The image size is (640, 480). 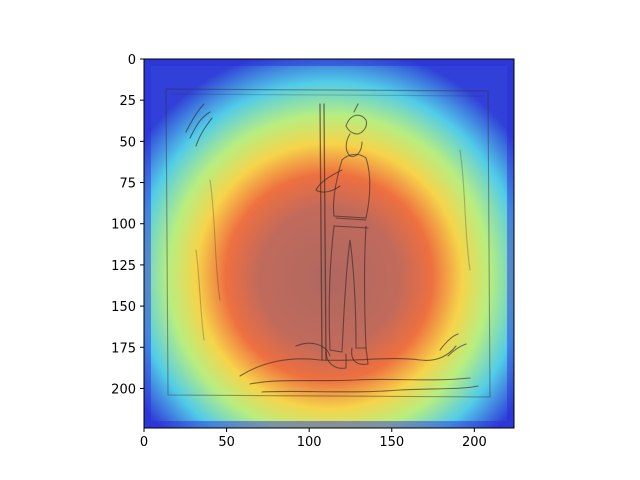 What do you see at coordinates (474, 442) in the screenshot?
I see `x-tick-label: 200` at bounding box center [474, 442].